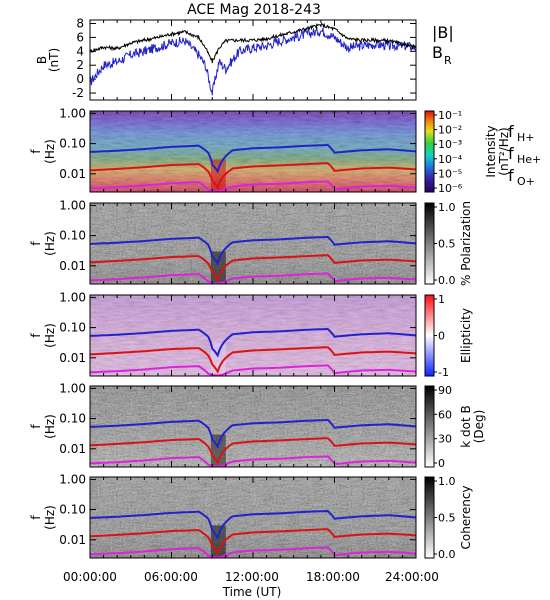 Image resolution: width=550 pixels, height=600 pixels. I want to click on colorbar-tick-label: 1, so click(441, 299).